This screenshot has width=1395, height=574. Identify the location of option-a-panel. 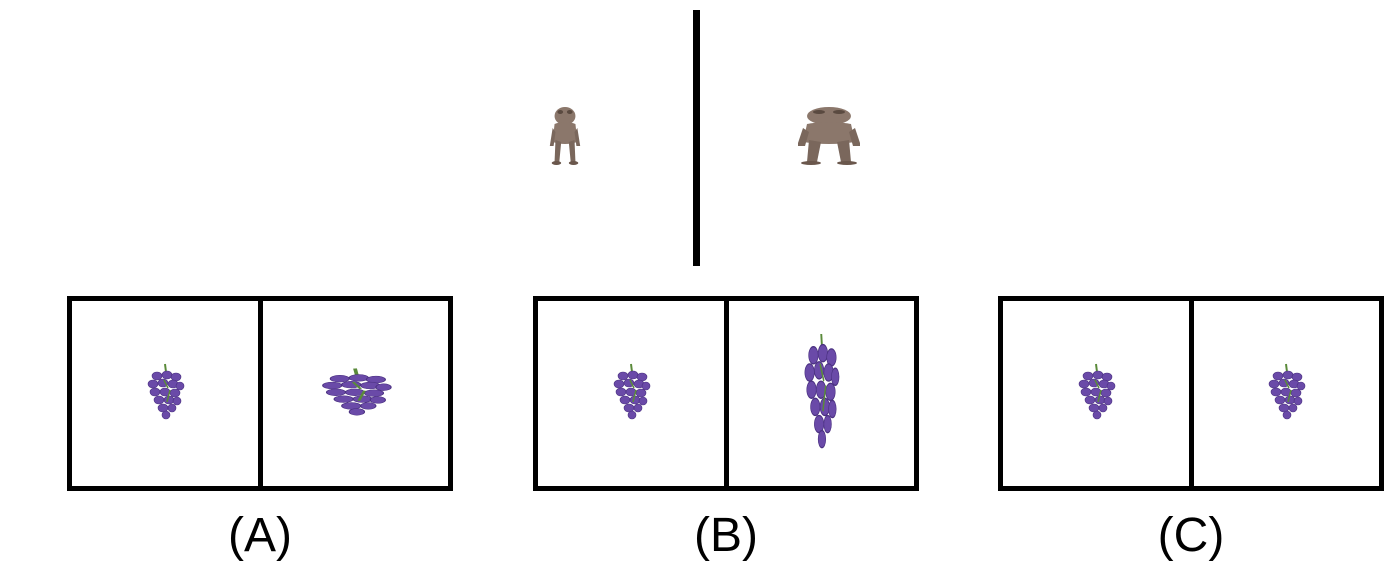
(260, 393).